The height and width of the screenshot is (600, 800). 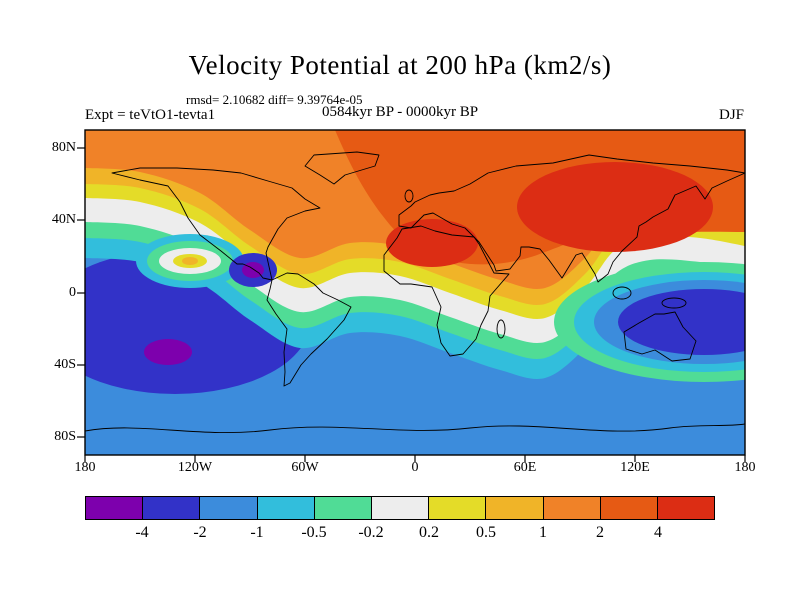 What do you see at coordinates (415, 428) in the screenshot?
I see `coastline-antarctica` at bounding box center [415, 428].